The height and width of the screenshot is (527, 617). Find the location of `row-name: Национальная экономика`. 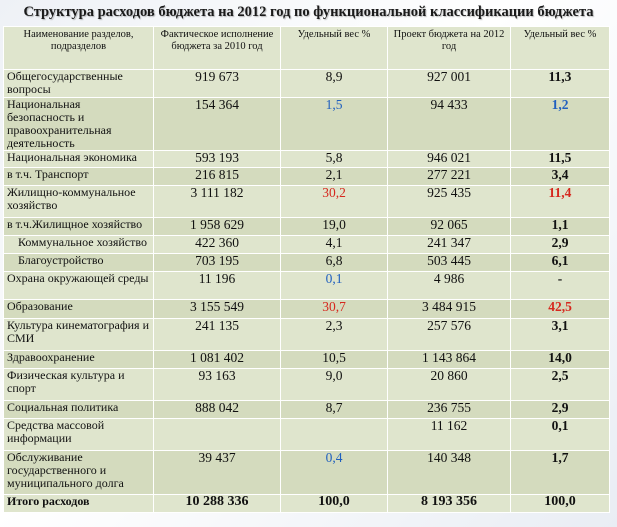

row-name: Национальная экономика is located at coordinates (78, 159).